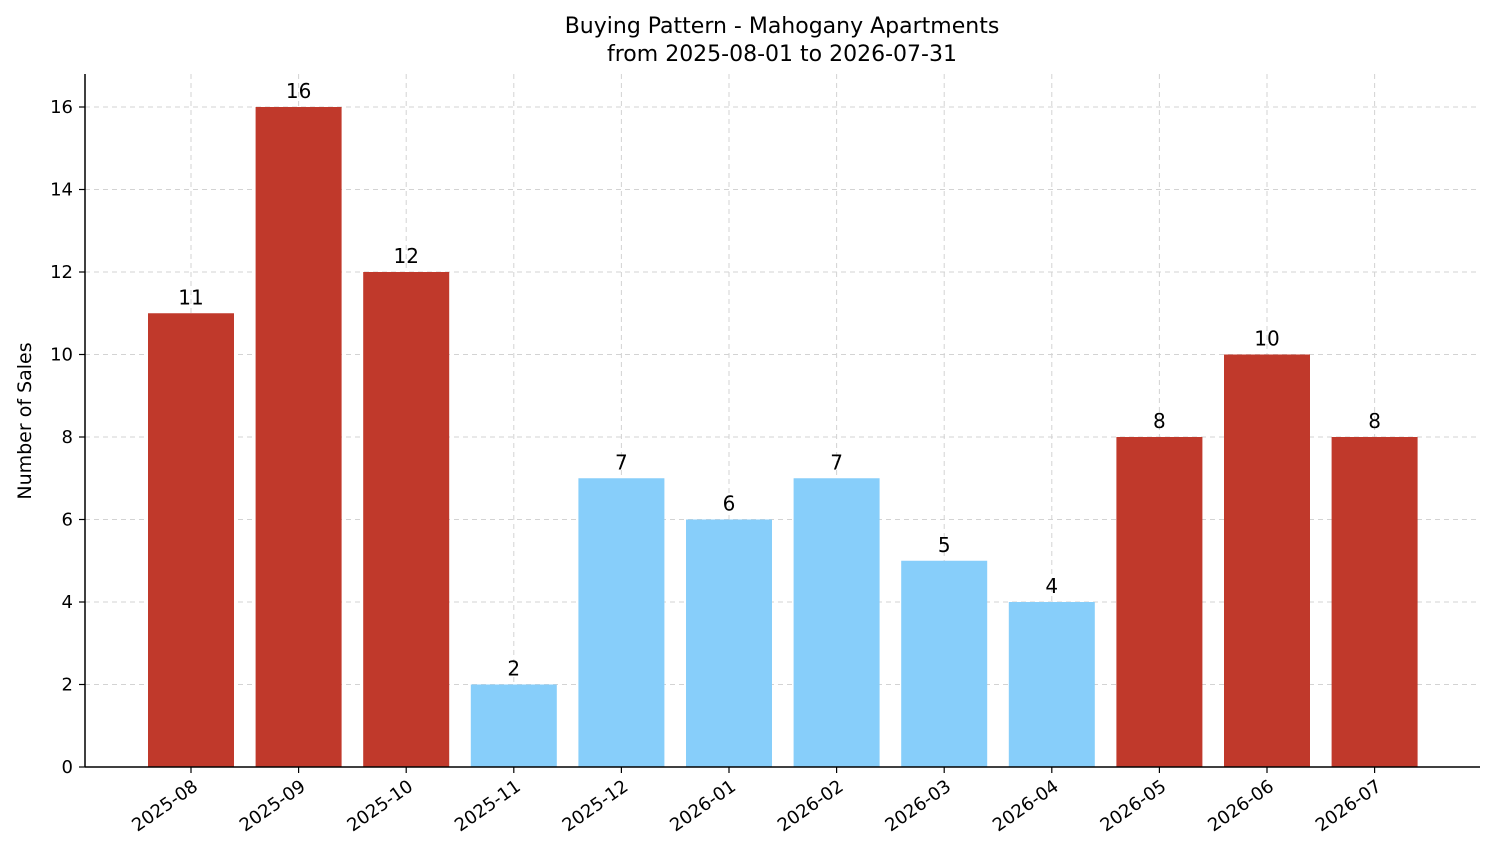 The image size is (1494, 863). I want to click on data-label-2026-07: 8, so click(1374, 421).